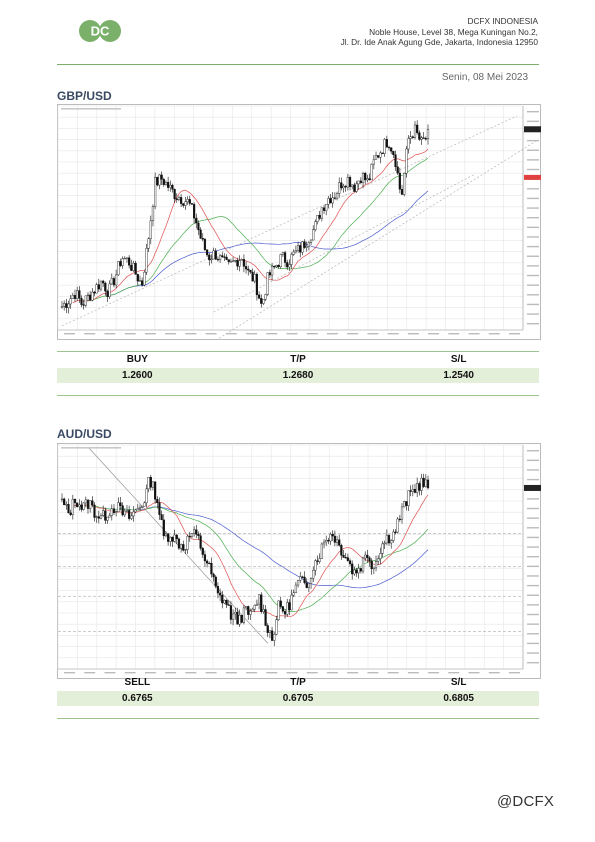 The image size is (595, 842). Describe the element at coordinates (458, 375) in the screenshot. I see `sl-value: 1.2540` at that location.